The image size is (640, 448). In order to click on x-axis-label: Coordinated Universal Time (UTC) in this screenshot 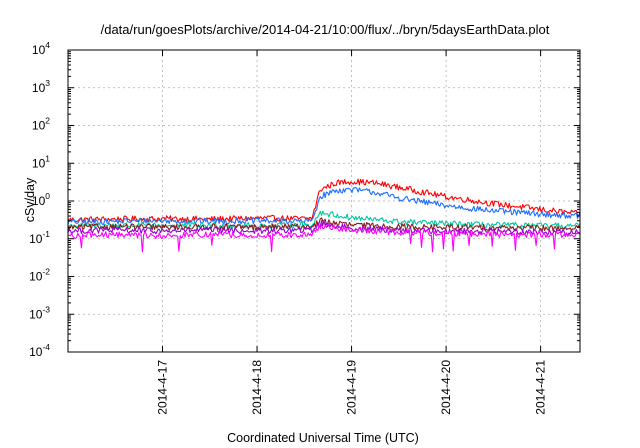, I will do `click(323, 438)`.